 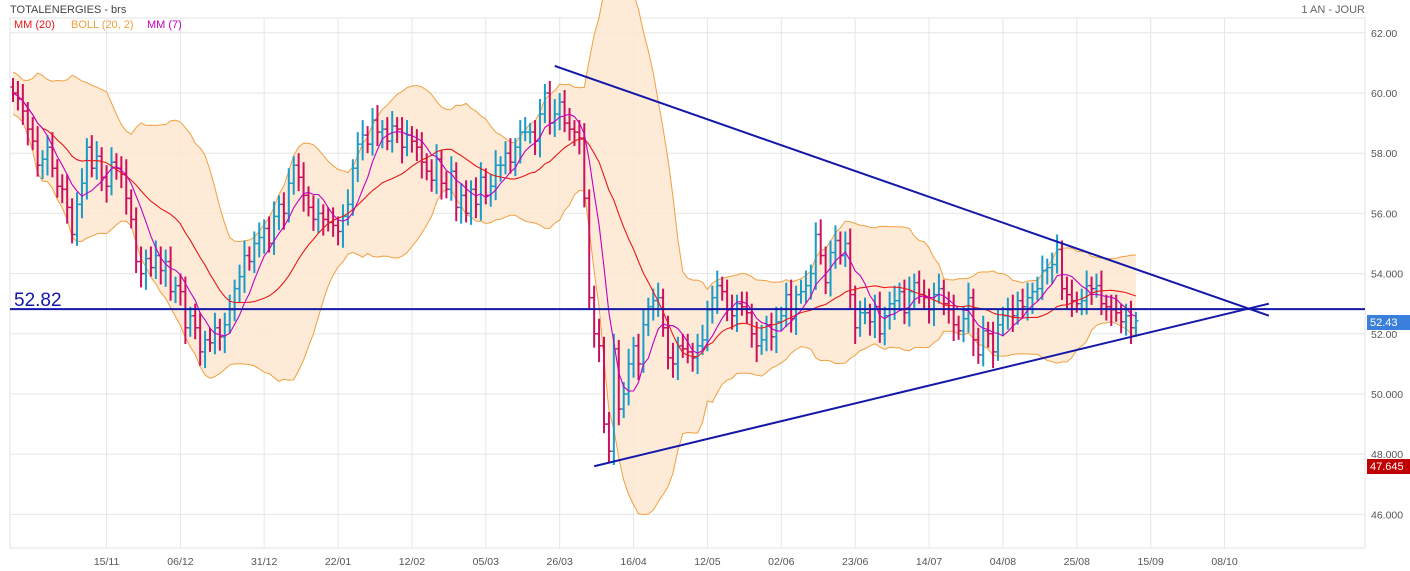 I want to click on level-label-main: 52.82, so click(x=38, y=300).